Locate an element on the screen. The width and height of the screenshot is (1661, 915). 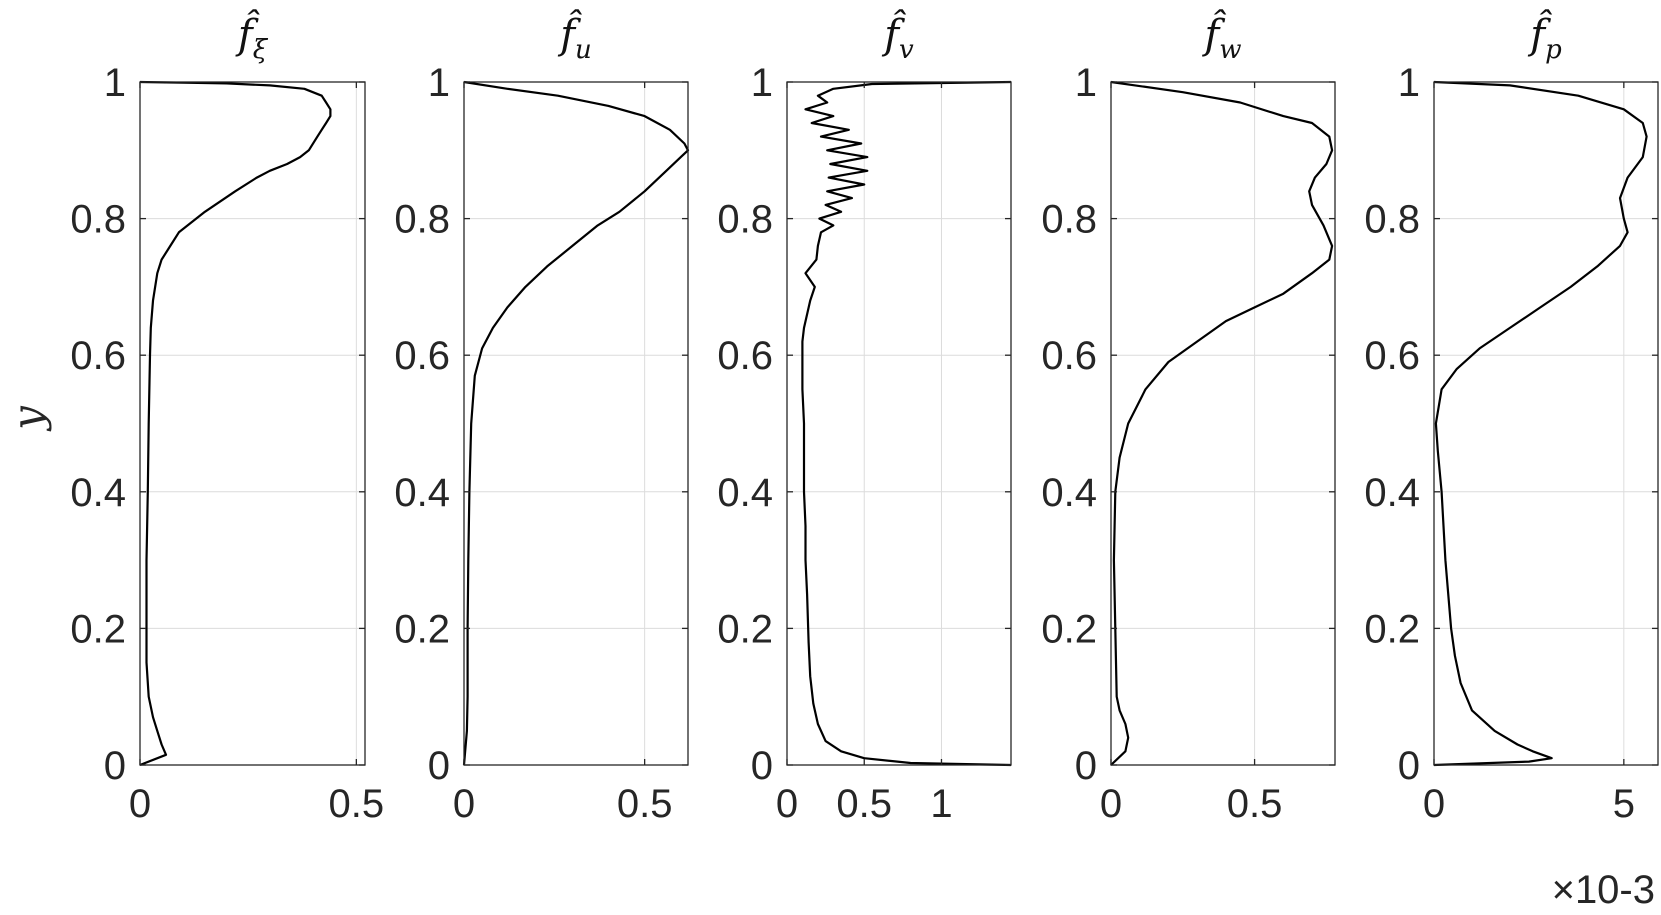
panel-title: f̂u is located at coordinates (574, 37).